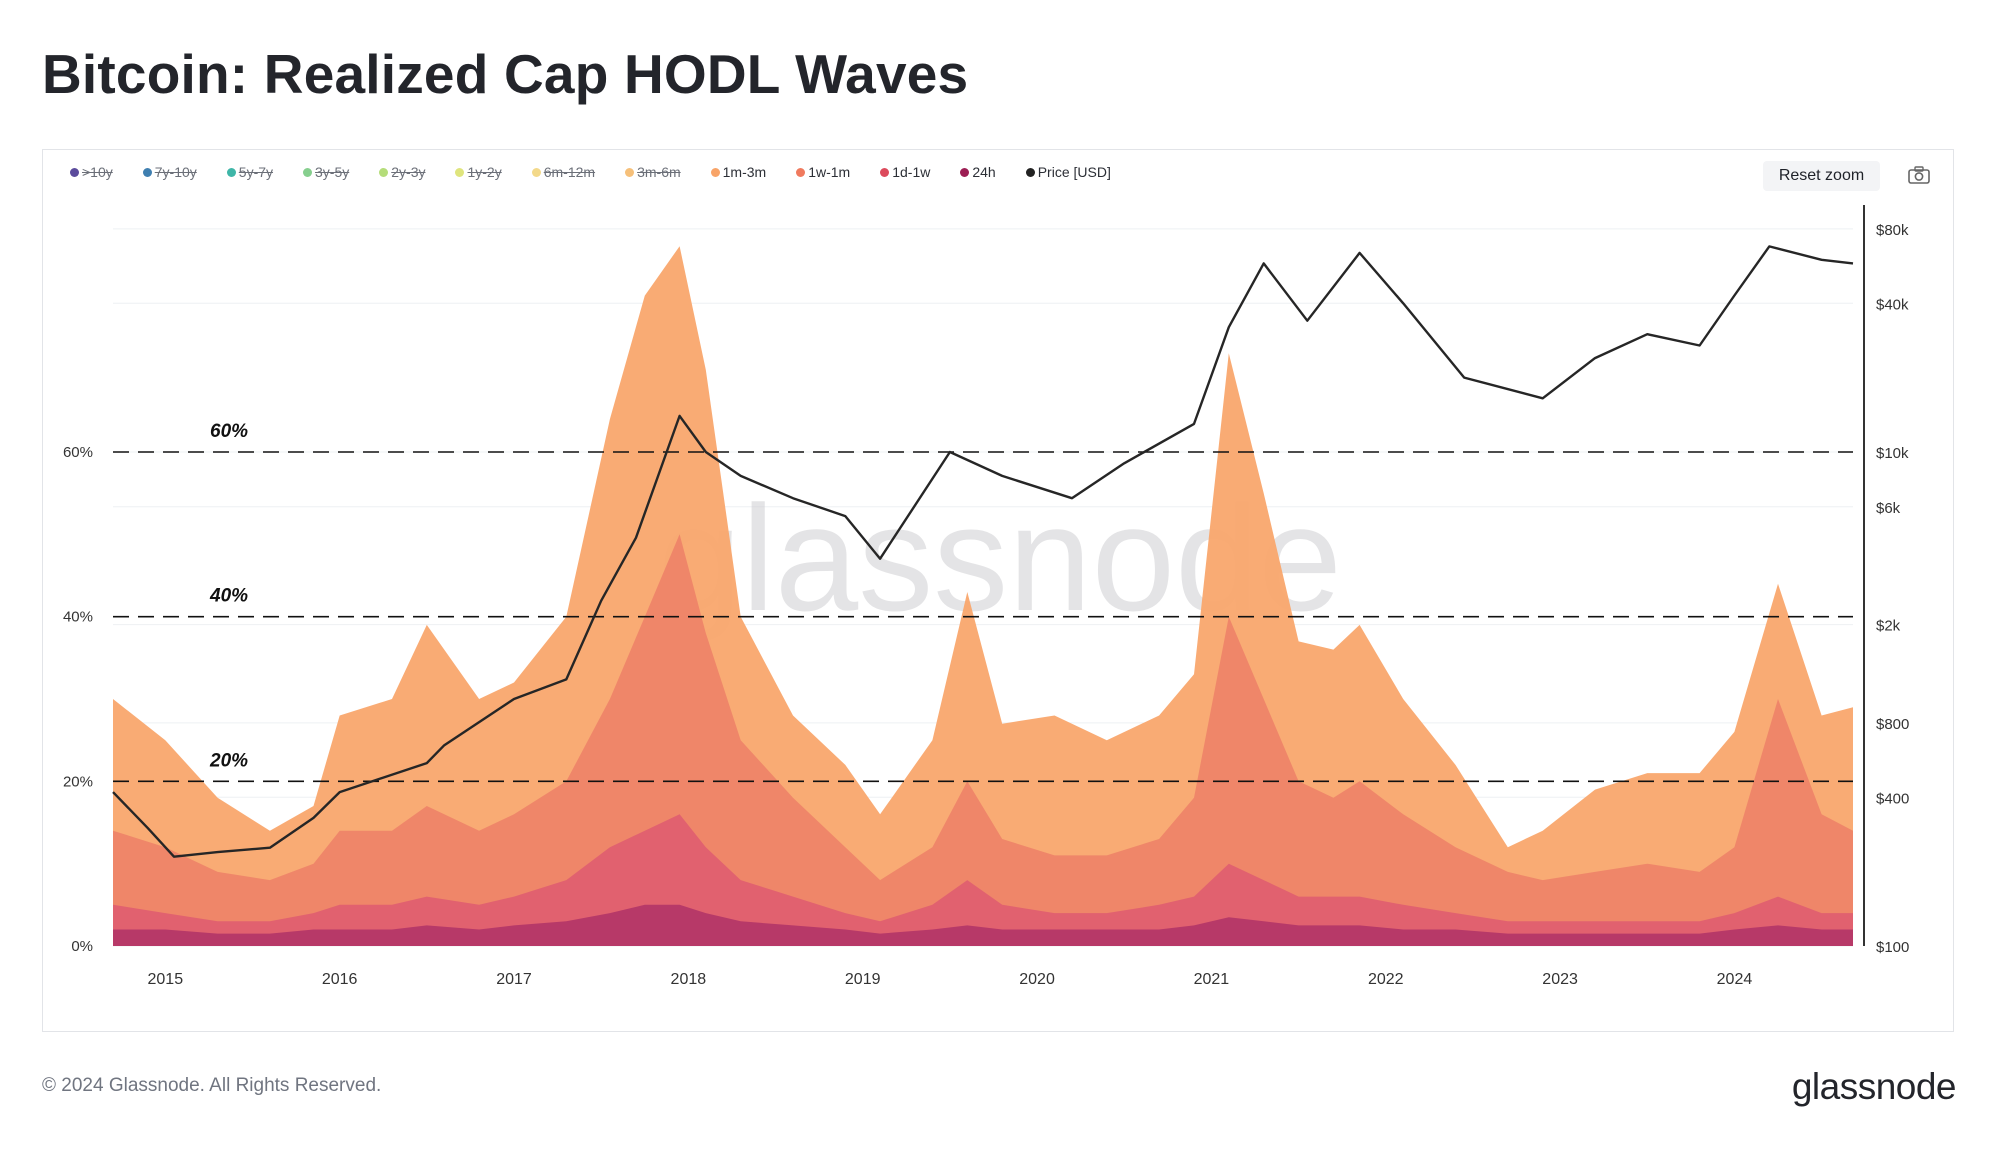  Describe the element at coordinates (1212, 979) in the screenshot. I see `x-tick-label: 2021` at that location.